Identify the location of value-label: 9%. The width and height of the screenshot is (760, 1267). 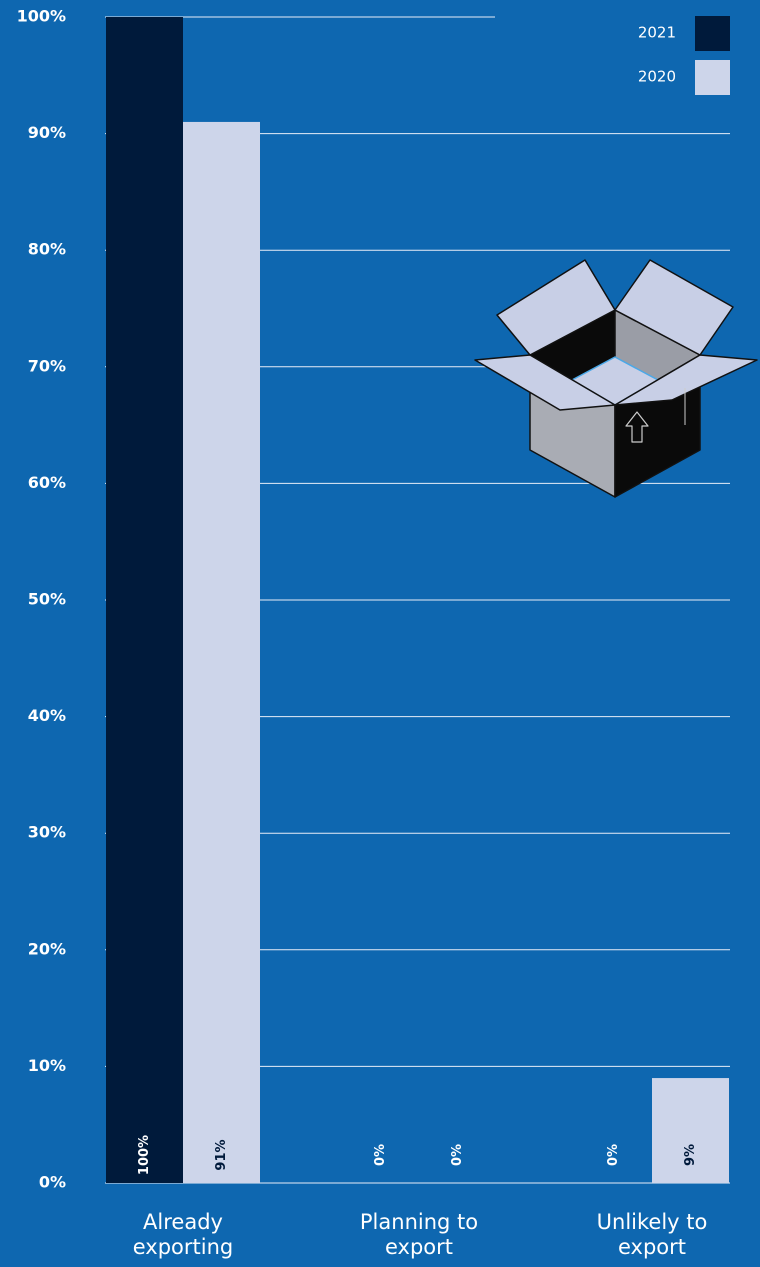
(690, 1155).